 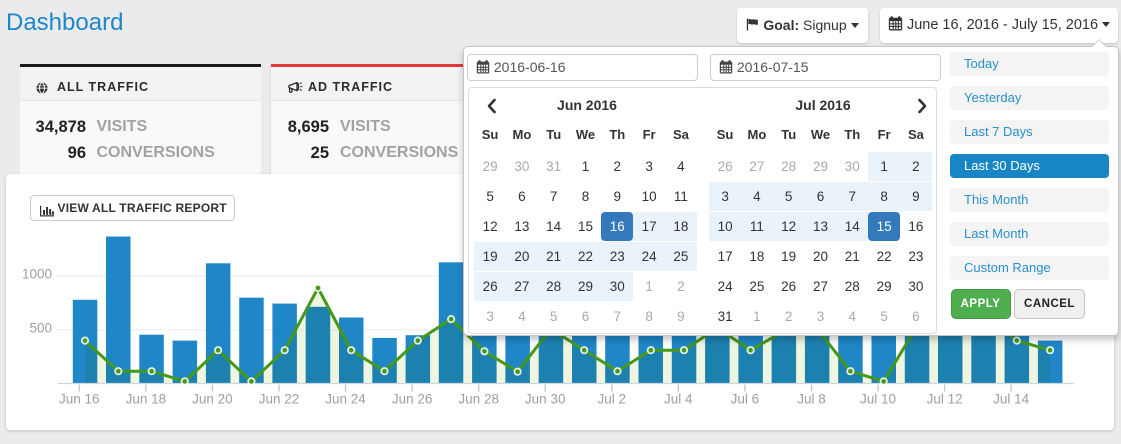 I want to click on svg-text: Jun 22, so click(x=279, y=399).